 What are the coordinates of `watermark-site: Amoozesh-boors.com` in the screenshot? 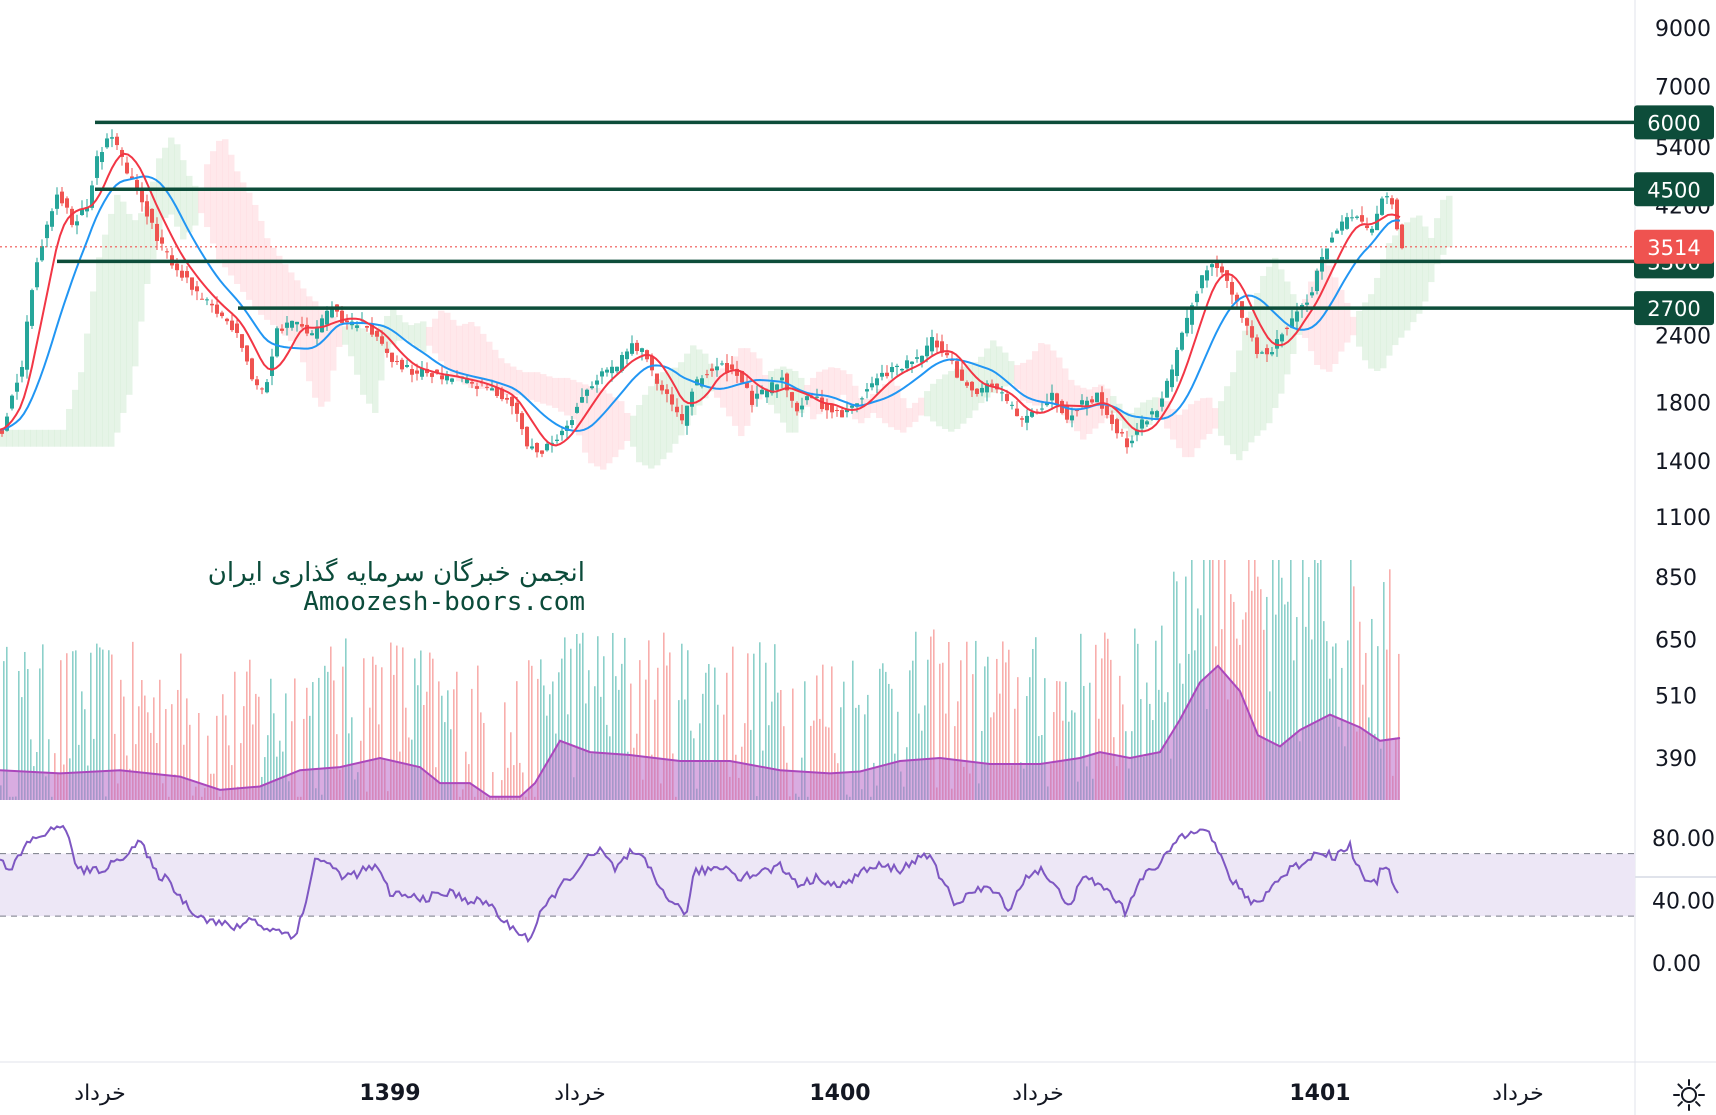 It's located at (444, 602).